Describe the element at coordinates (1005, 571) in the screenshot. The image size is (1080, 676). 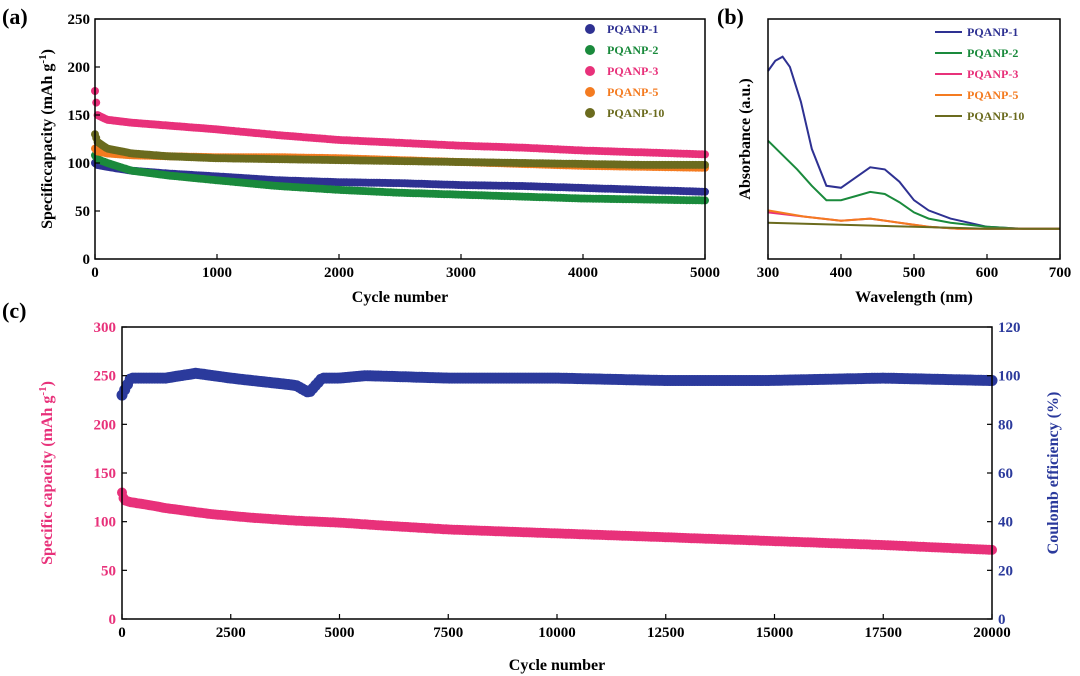
I see `panel-c-y2-tick-label: 20` at that location.